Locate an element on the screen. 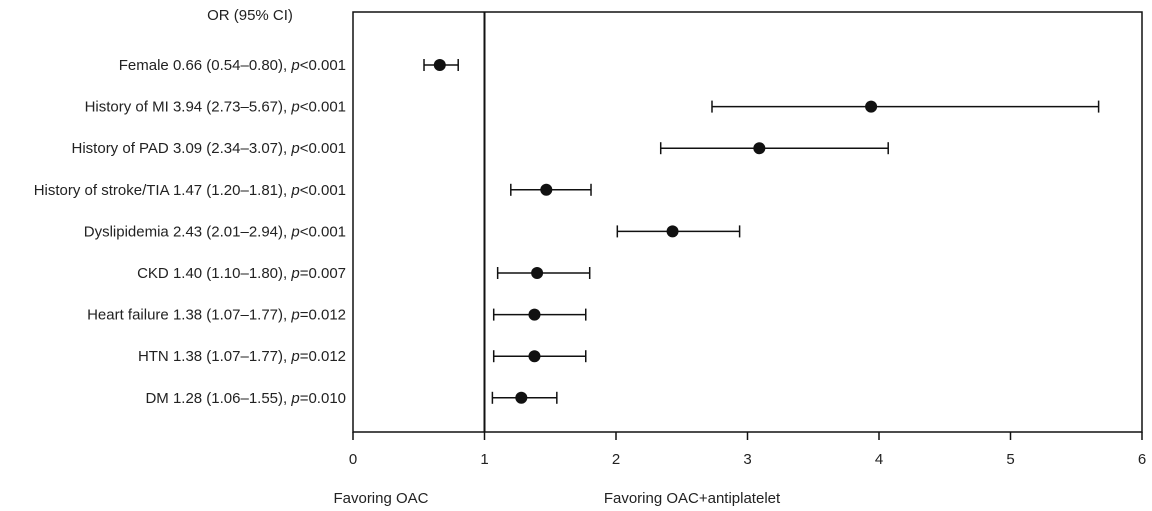 This screenshot has height=511, width=1152. row-label: DM 1.28 (1.06–1.55), p=0.010 is located at coordinates (245, 398).